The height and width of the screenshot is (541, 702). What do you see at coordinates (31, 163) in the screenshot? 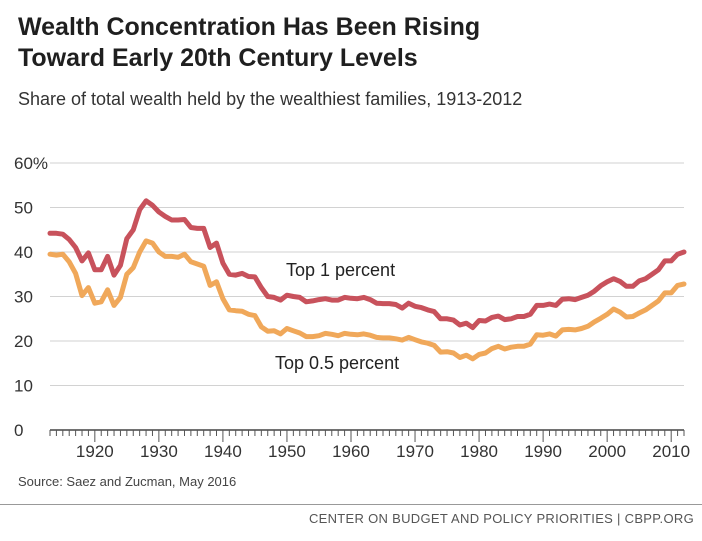
I see `y-tick-label-60: 60%` at bounding box center [31, 163].